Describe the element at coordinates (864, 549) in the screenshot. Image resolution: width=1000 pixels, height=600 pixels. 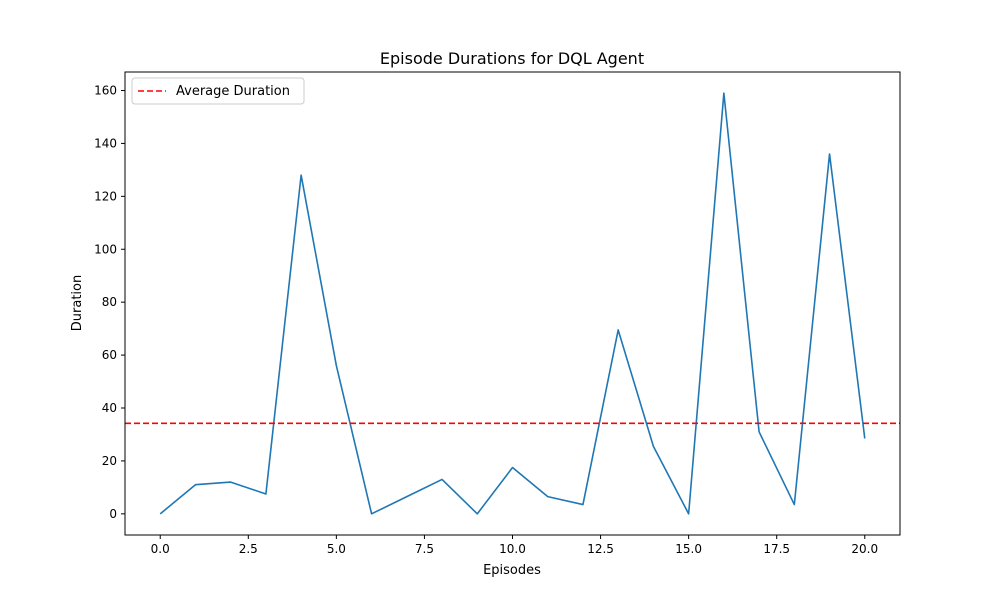
I see `x-tick-label: 20.0` at that location.